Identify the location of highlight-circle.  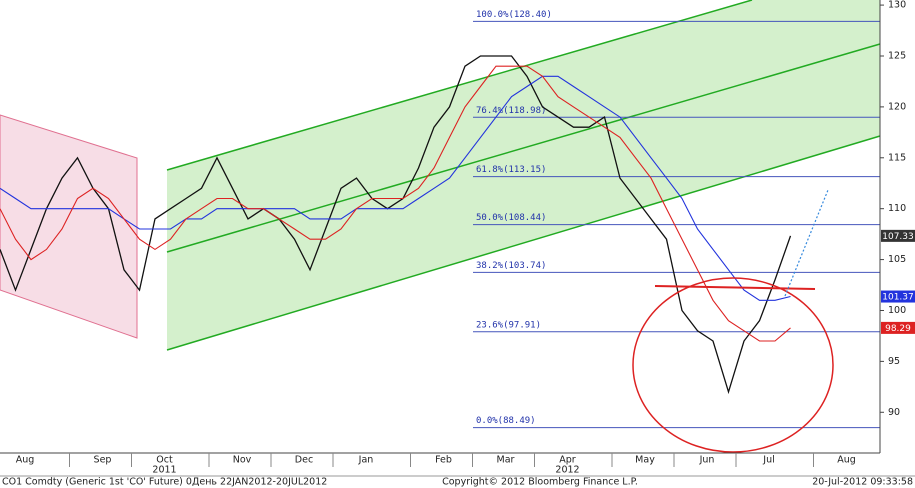
(733, 365).